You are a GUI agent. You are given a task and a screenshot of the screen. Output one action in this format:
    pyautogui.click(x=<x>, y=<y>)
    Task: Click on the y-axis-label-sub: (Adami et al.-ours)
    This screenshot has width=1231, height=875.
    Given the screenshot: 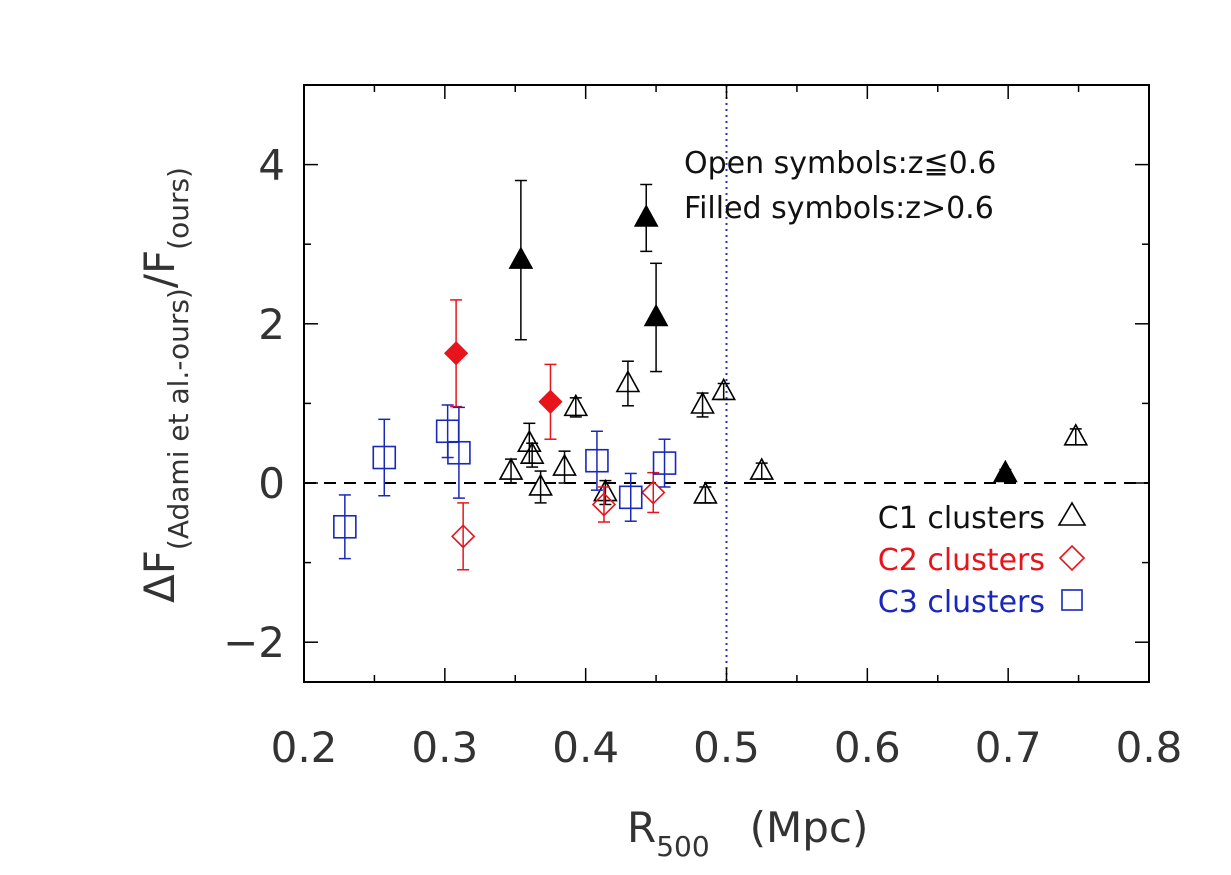 What is the action you would take?
    pyautogui.click(x=178, y=419)
    